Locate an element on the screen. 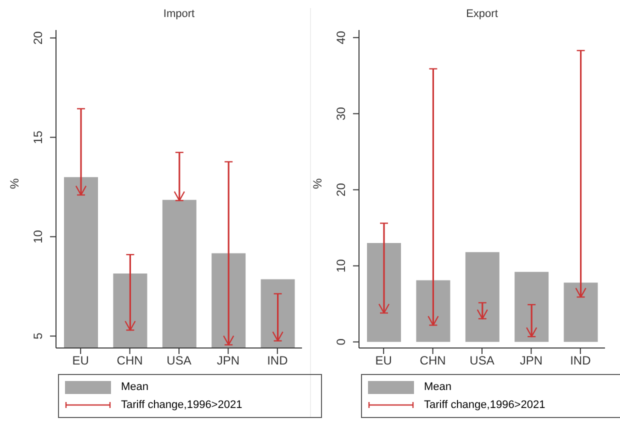 This screenshot has width=620, height=438. y-tick-label: 15 is located at coordinates (38, 137).